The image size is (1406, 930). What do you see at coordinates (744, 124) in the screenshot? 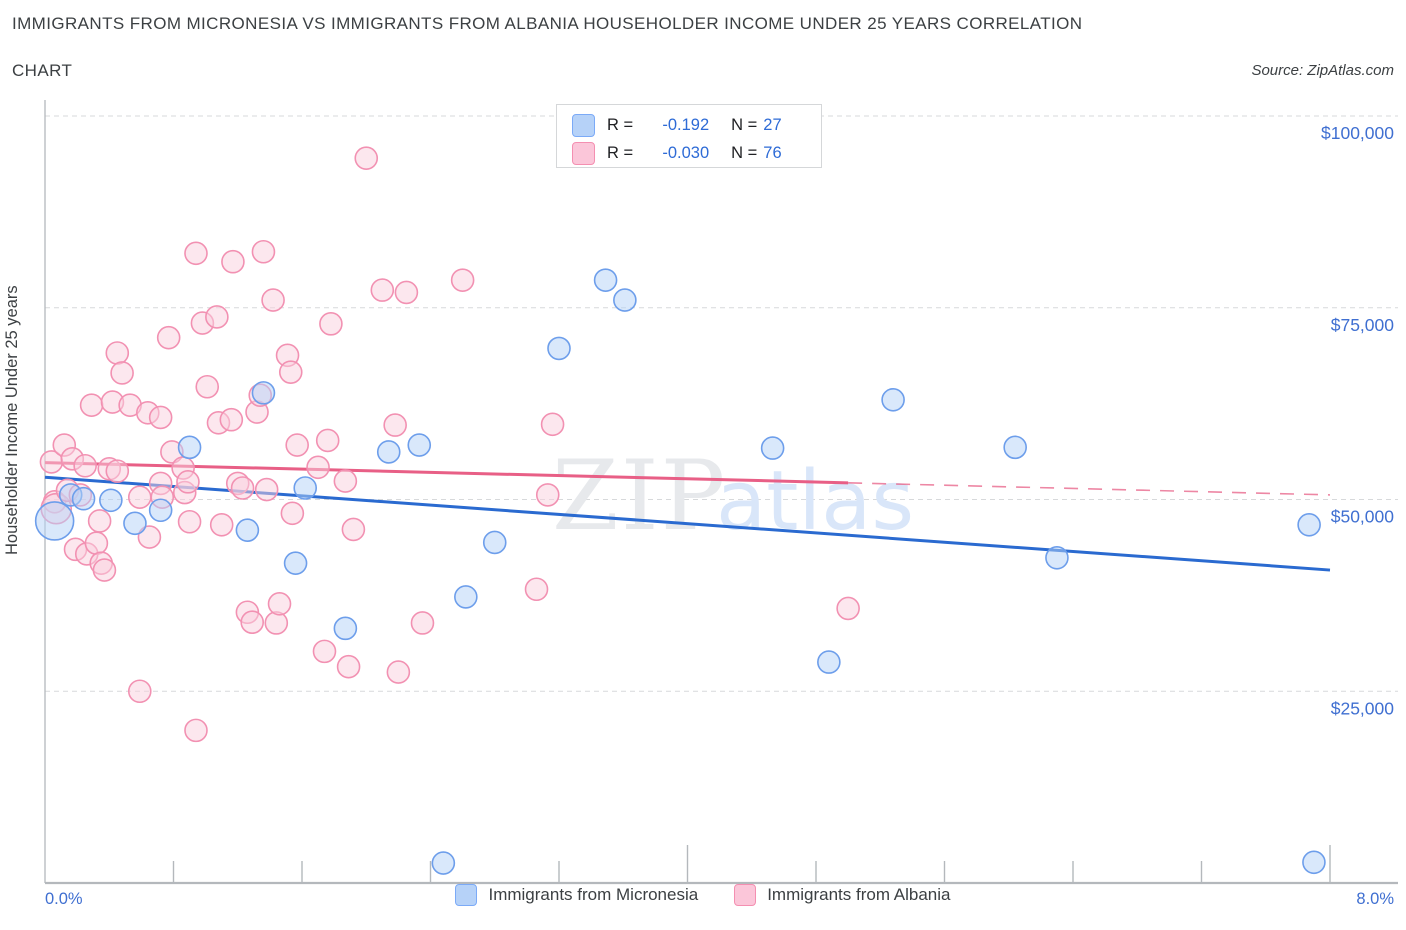
I see `n-label: N =` at bounding box center [744, 124].